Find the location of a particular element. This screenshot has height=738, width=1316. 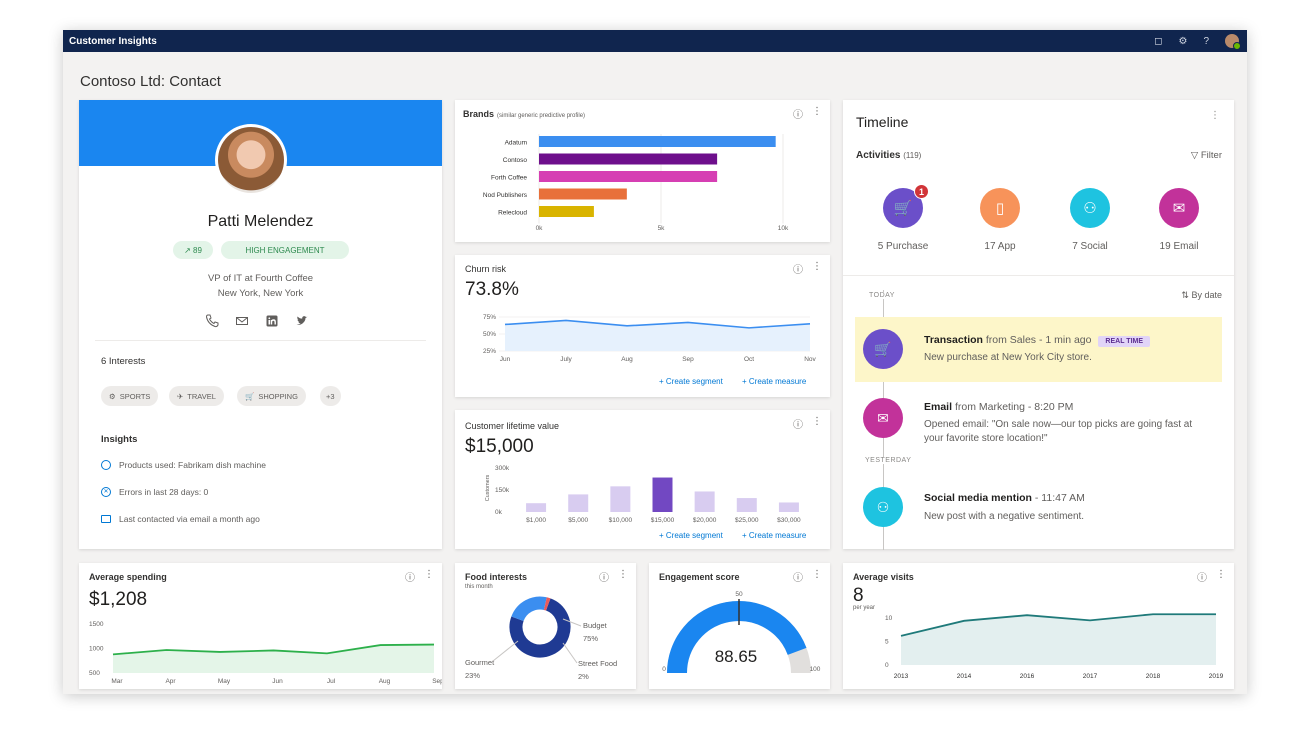

event-type: Social media mention is located at coordinates (978, 498).